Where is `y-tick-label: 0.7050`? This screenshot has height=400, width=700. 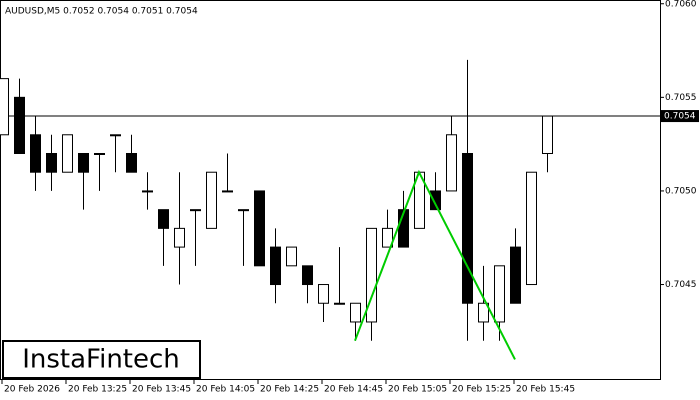
y-tick-label: 0.7050 is located at coordinates (681, 191).